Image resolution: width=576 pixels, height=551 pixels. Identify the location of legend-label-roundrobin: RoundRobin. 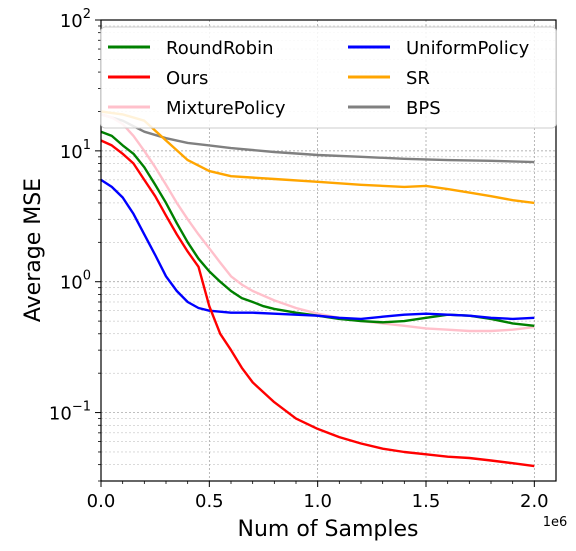
(220, 48).